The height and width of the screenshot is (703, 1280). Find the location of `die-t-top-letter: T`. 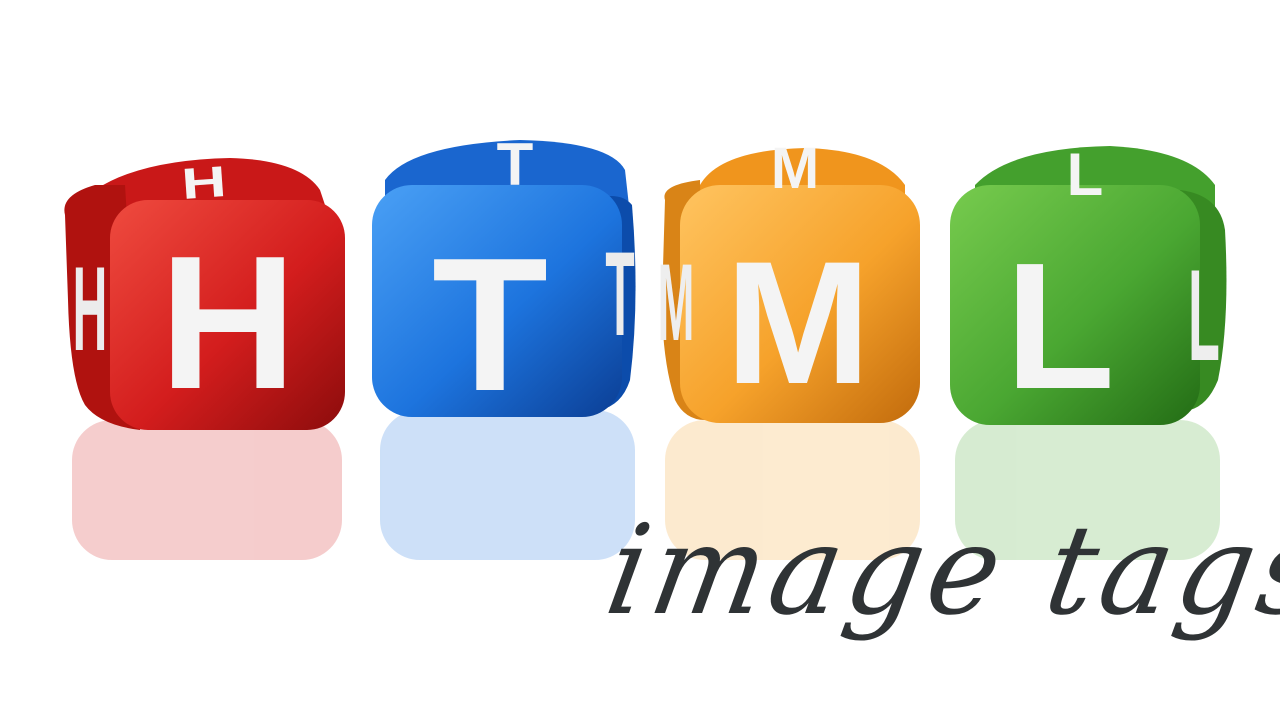

die-t-top-letter: T is located at coordinates (515, 164).